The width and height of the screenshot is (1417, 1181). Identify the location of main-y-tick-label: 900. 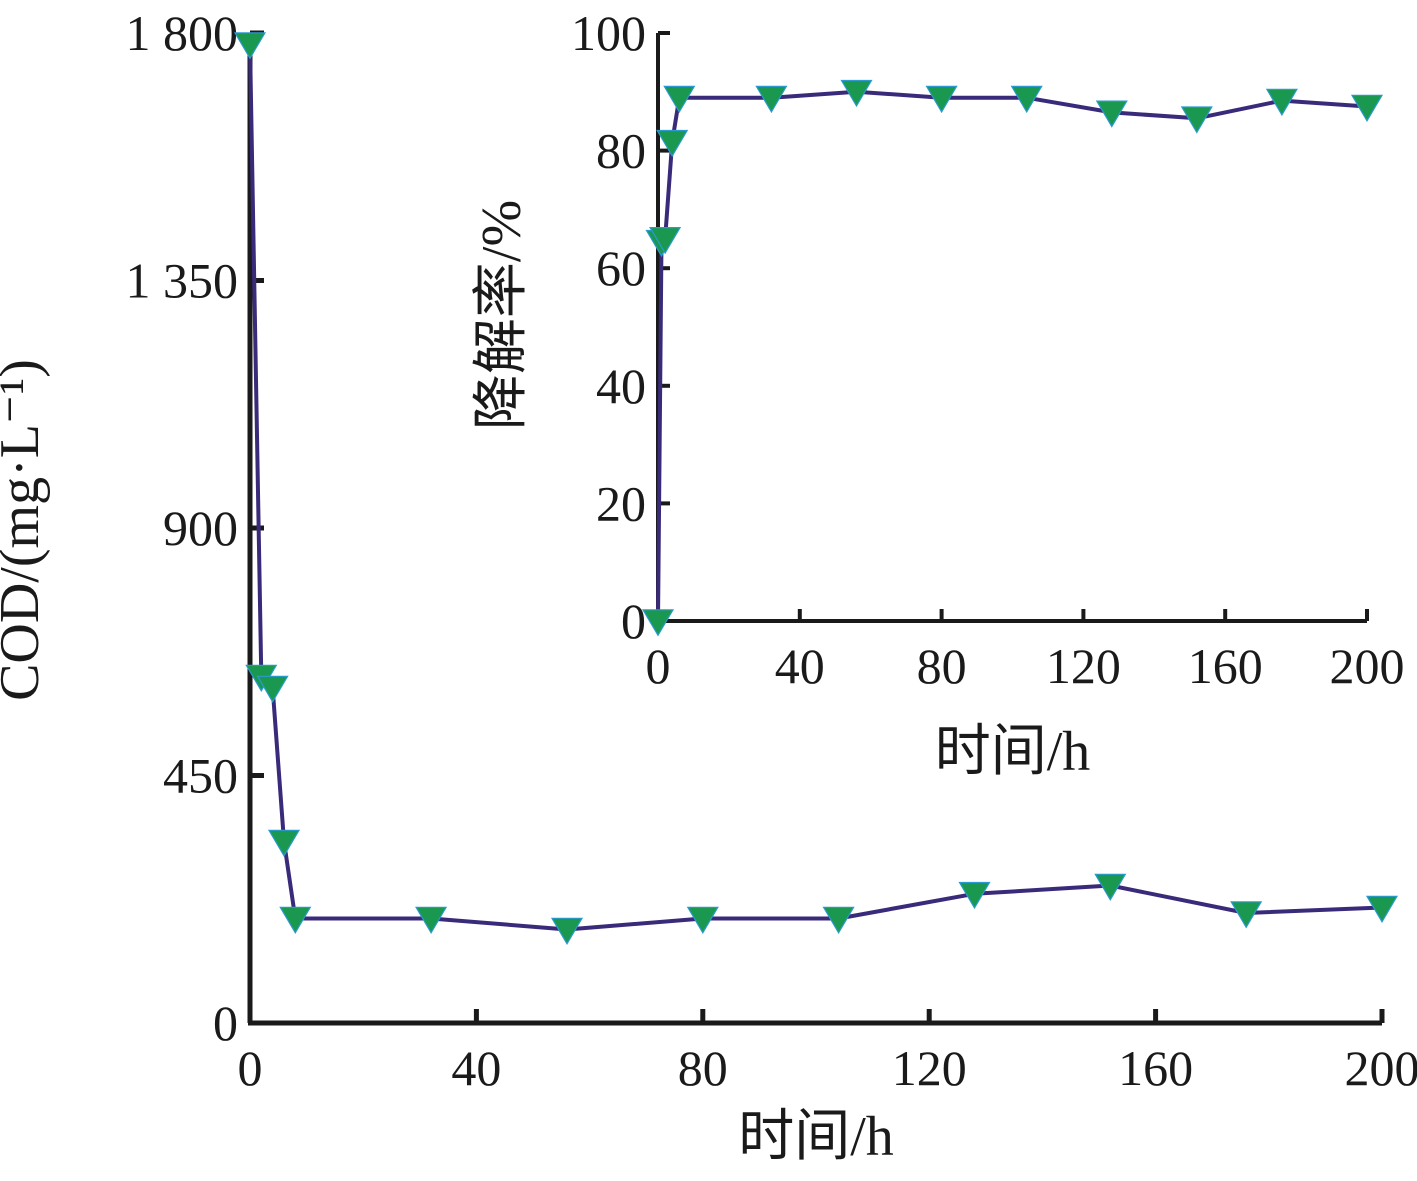
(200, 528).